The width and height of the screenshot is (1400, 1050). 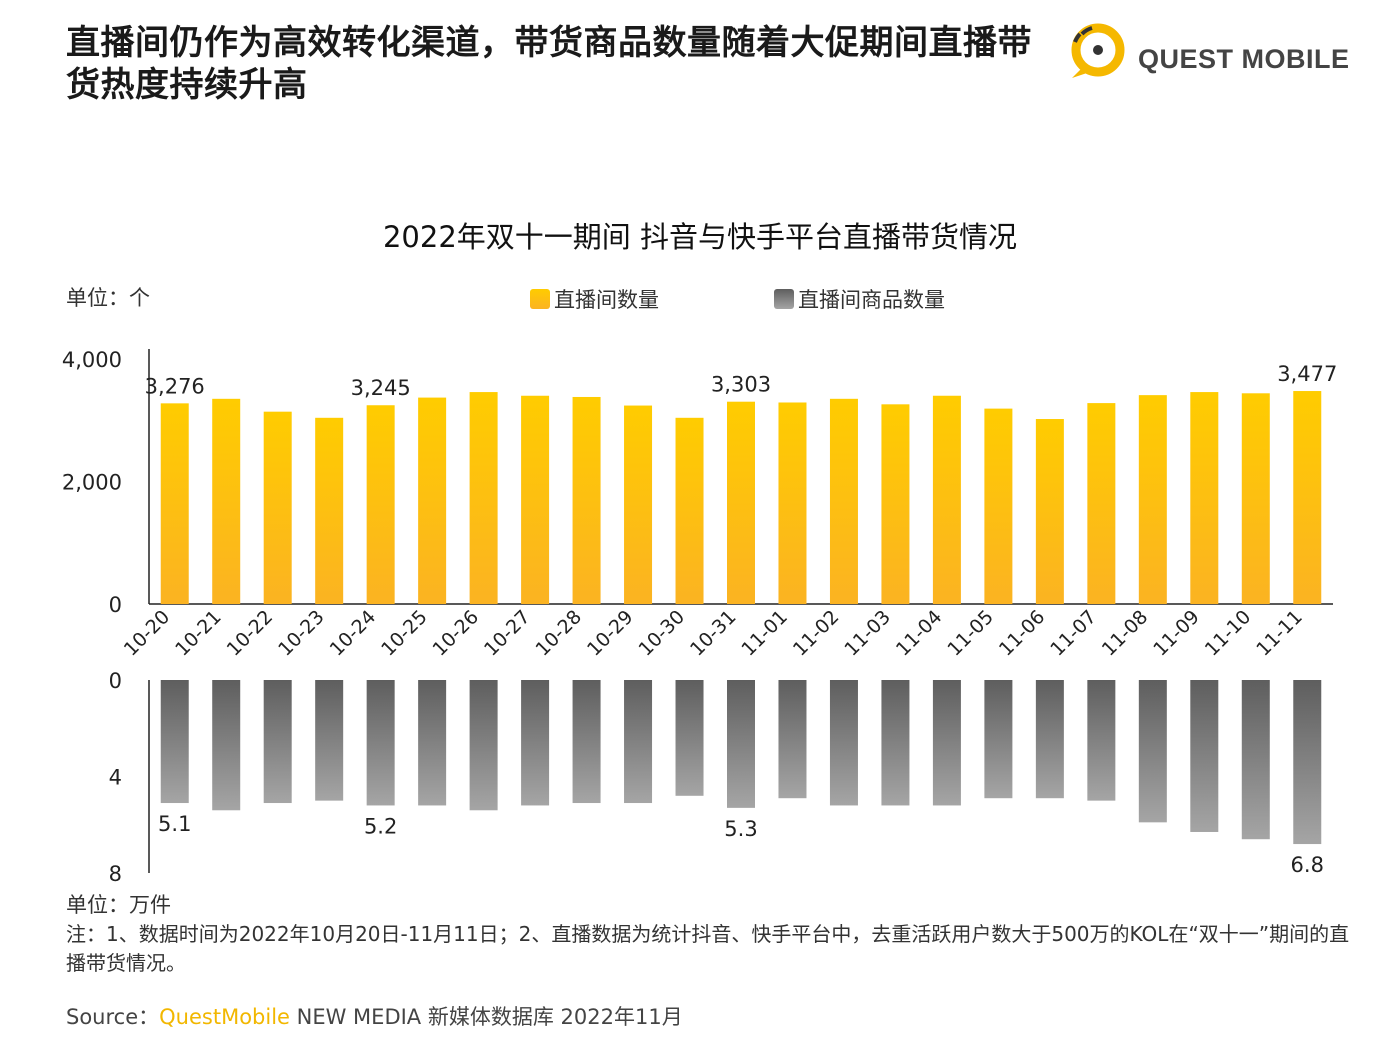 What do you see at coordinates (147, 633) in the screenshot?
I see `x-tick-label: 10-20` at bounding box center [147, 633].